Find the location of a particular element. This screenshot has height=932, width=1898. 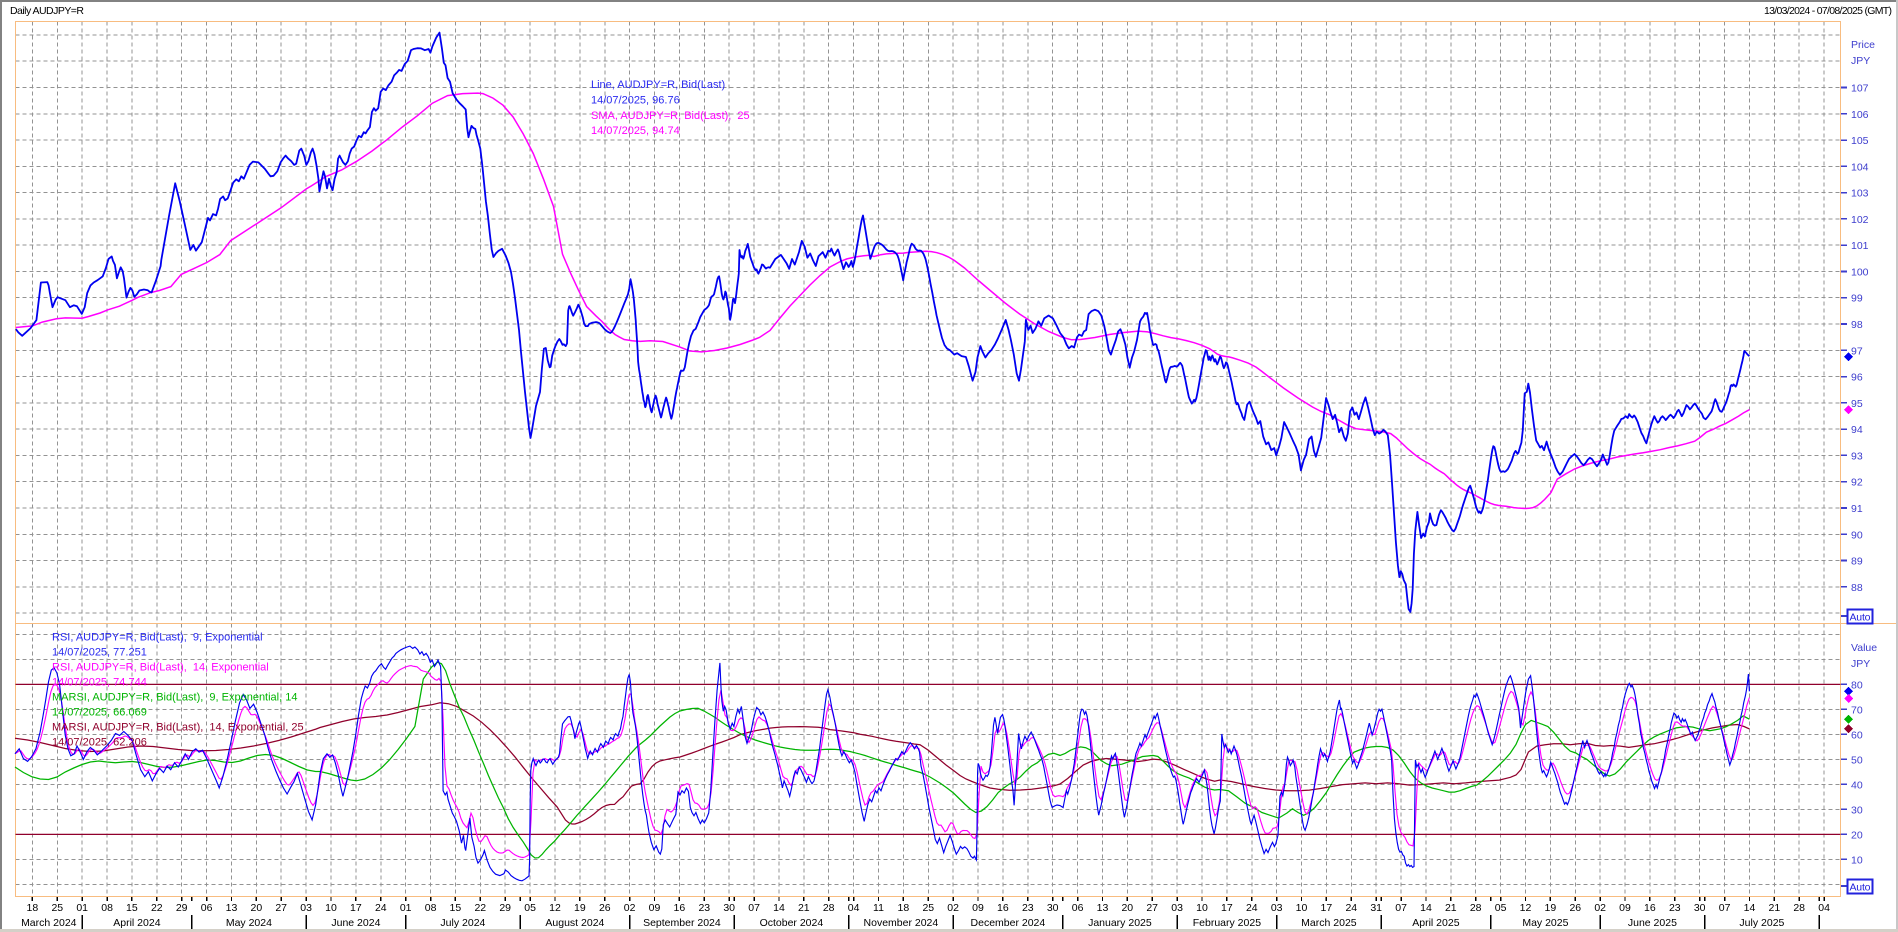

svg-text: June 2025 is located at coordinates (1652, 923).